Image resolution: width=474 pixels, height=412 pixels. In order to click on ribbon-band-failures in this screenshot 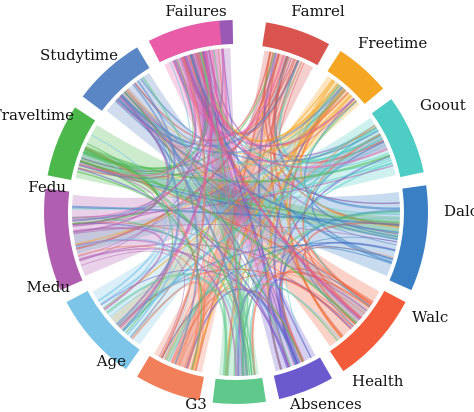, I will do `click(211, 212)`.